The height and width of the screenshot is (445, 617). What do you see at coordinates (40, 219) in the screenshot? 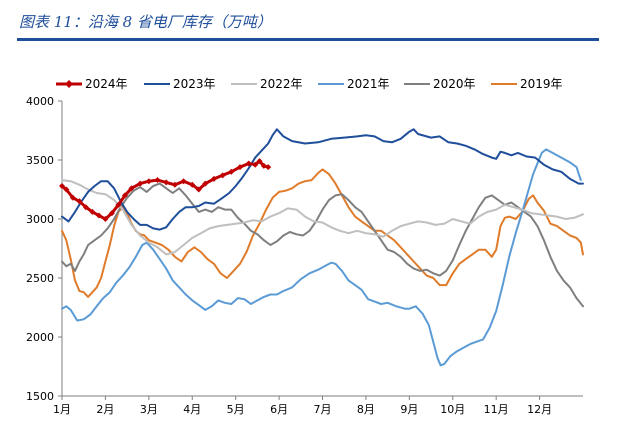
I see `y-tick-label: 3000` at bounding box center [40, 219].